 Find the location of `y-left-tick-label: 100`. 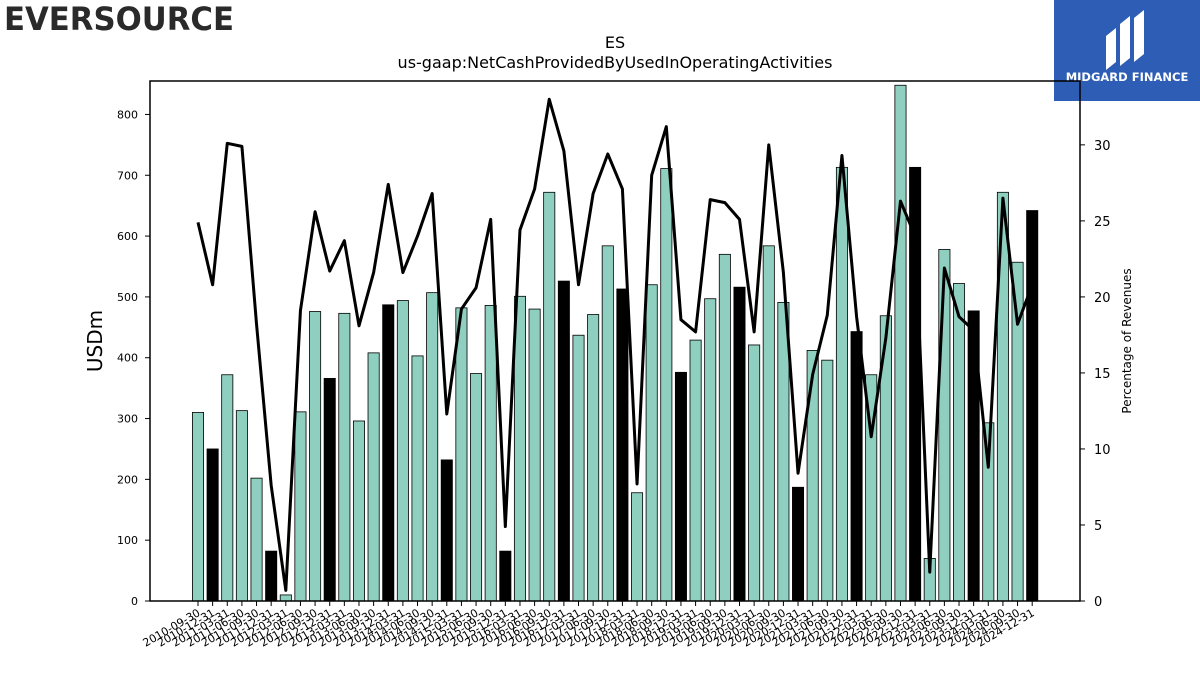

y-left-tick-label: 100 is located at coordinates (127, 540).